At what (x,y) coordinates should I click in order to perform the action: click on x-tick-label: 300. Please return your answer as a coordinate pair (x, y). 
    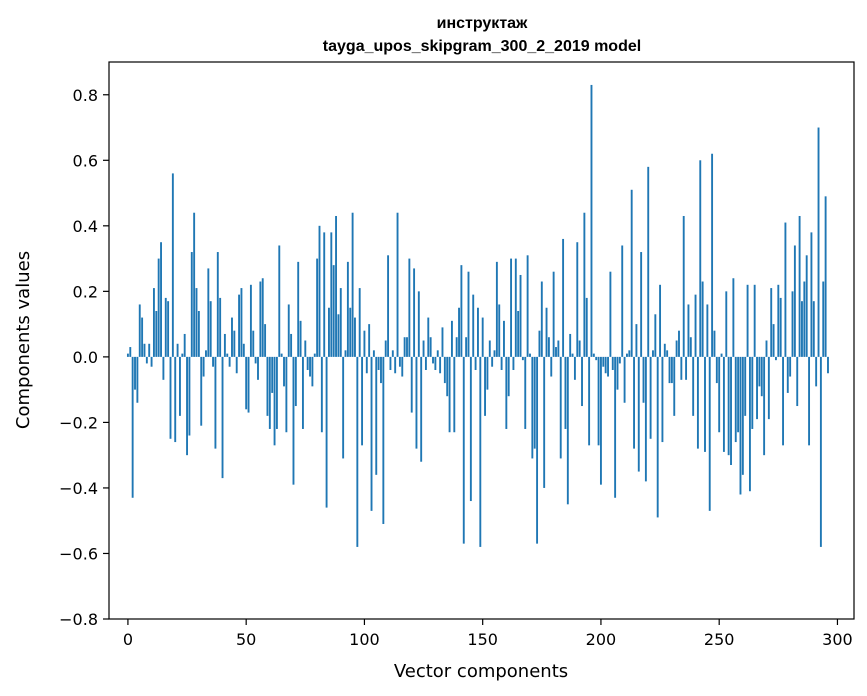
    Looking at the image, I should click on (837, 639).